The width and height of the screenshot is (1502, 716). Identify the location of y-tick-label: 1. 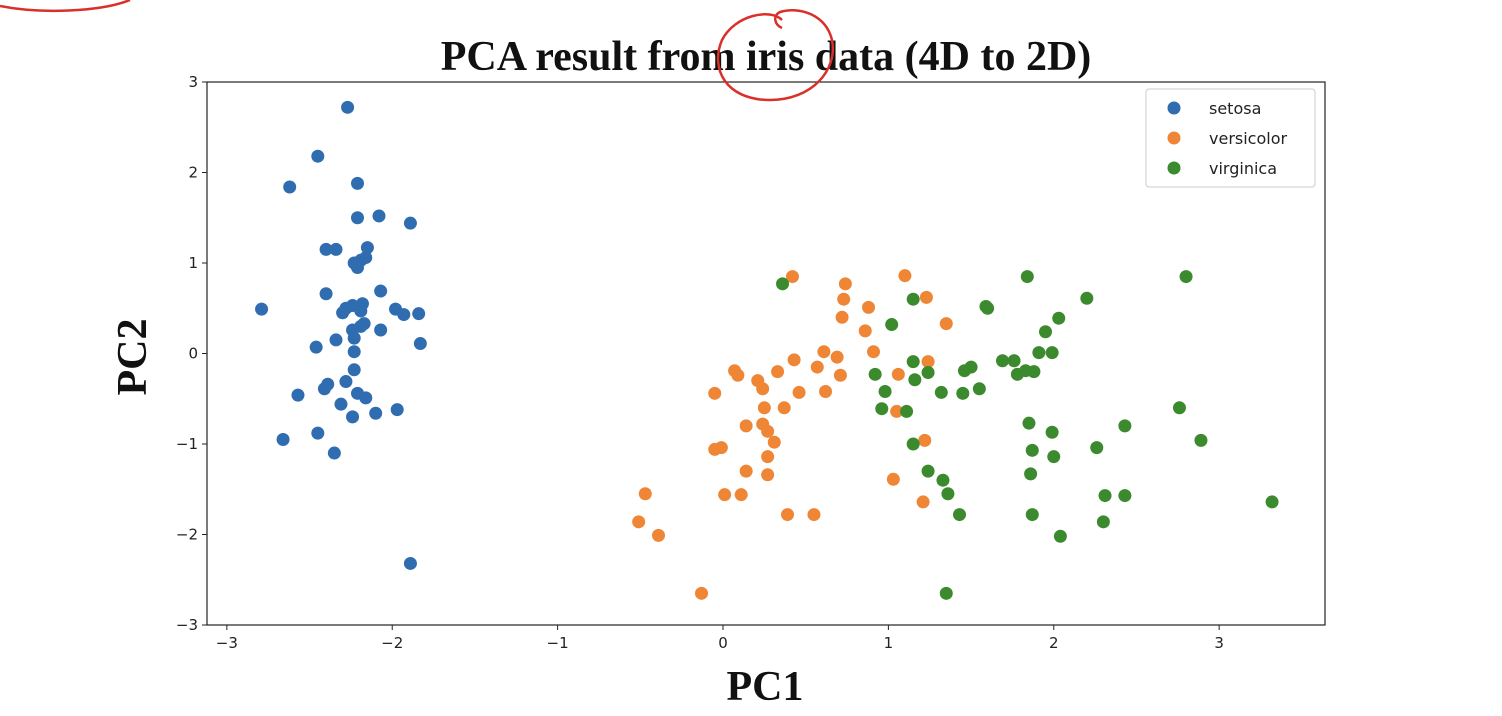
(193, 263).